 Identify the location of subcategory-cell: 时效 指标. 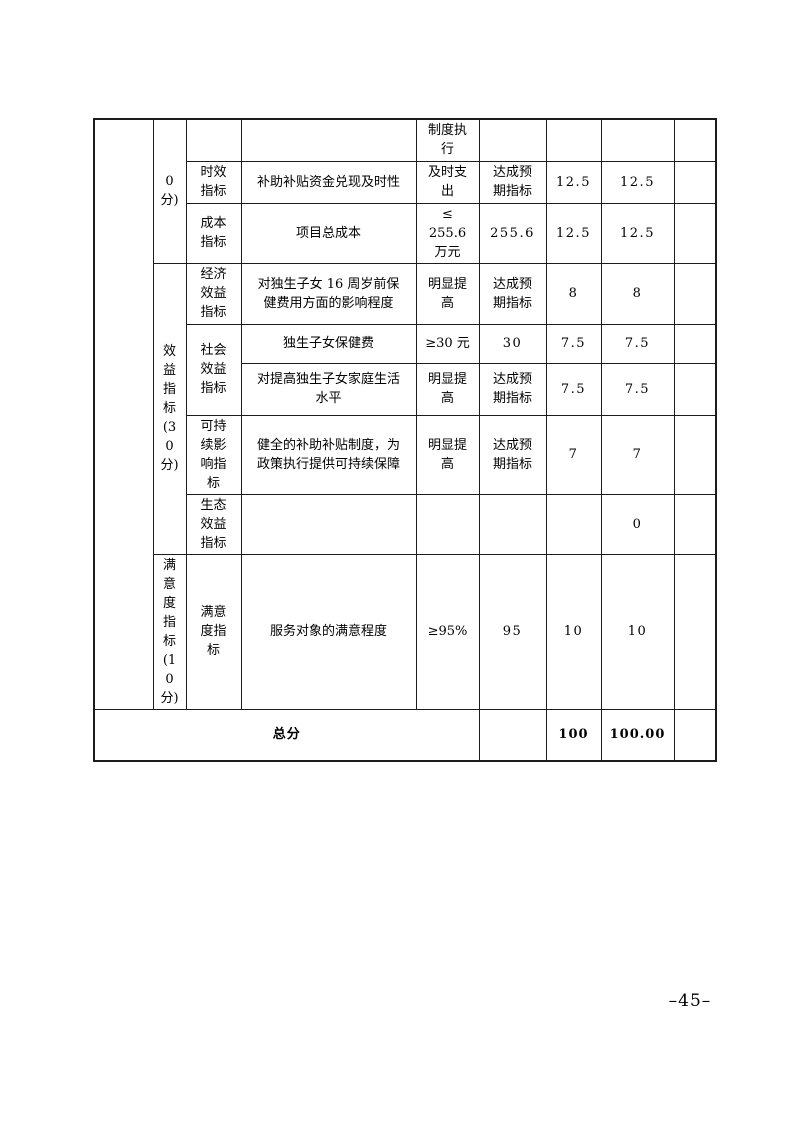
(213, 182).